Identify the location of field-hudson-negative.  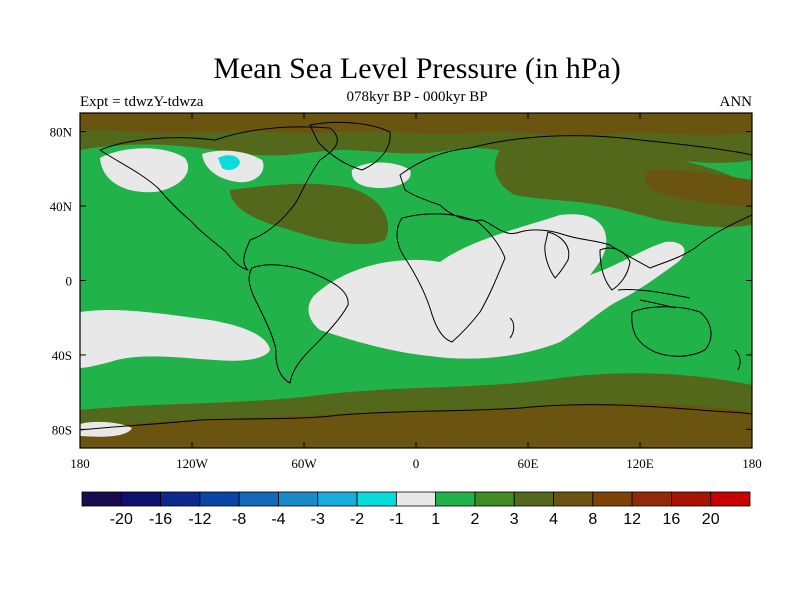
(229, 162).